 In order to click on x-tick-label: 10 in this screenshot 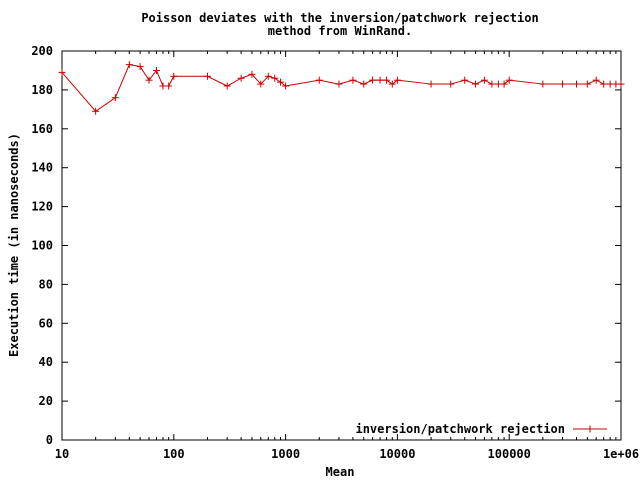, I will do `click(62, 454)`.